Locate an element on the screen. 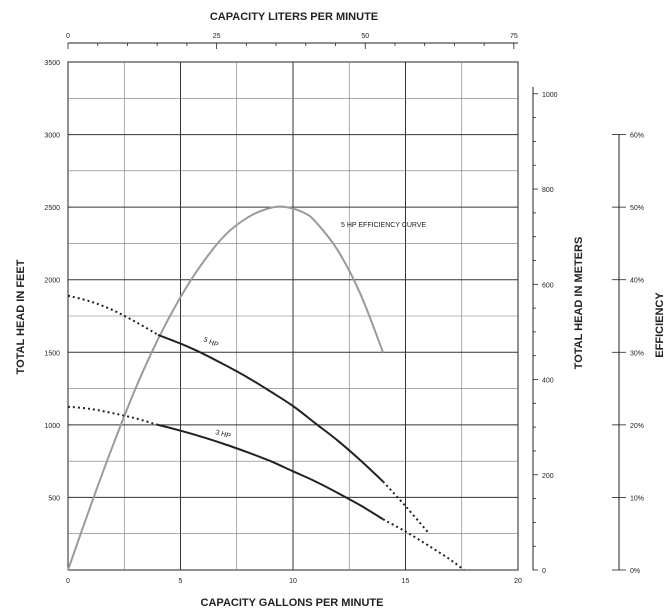  top-tick-label: 25 is located at coordinates (217, 36).